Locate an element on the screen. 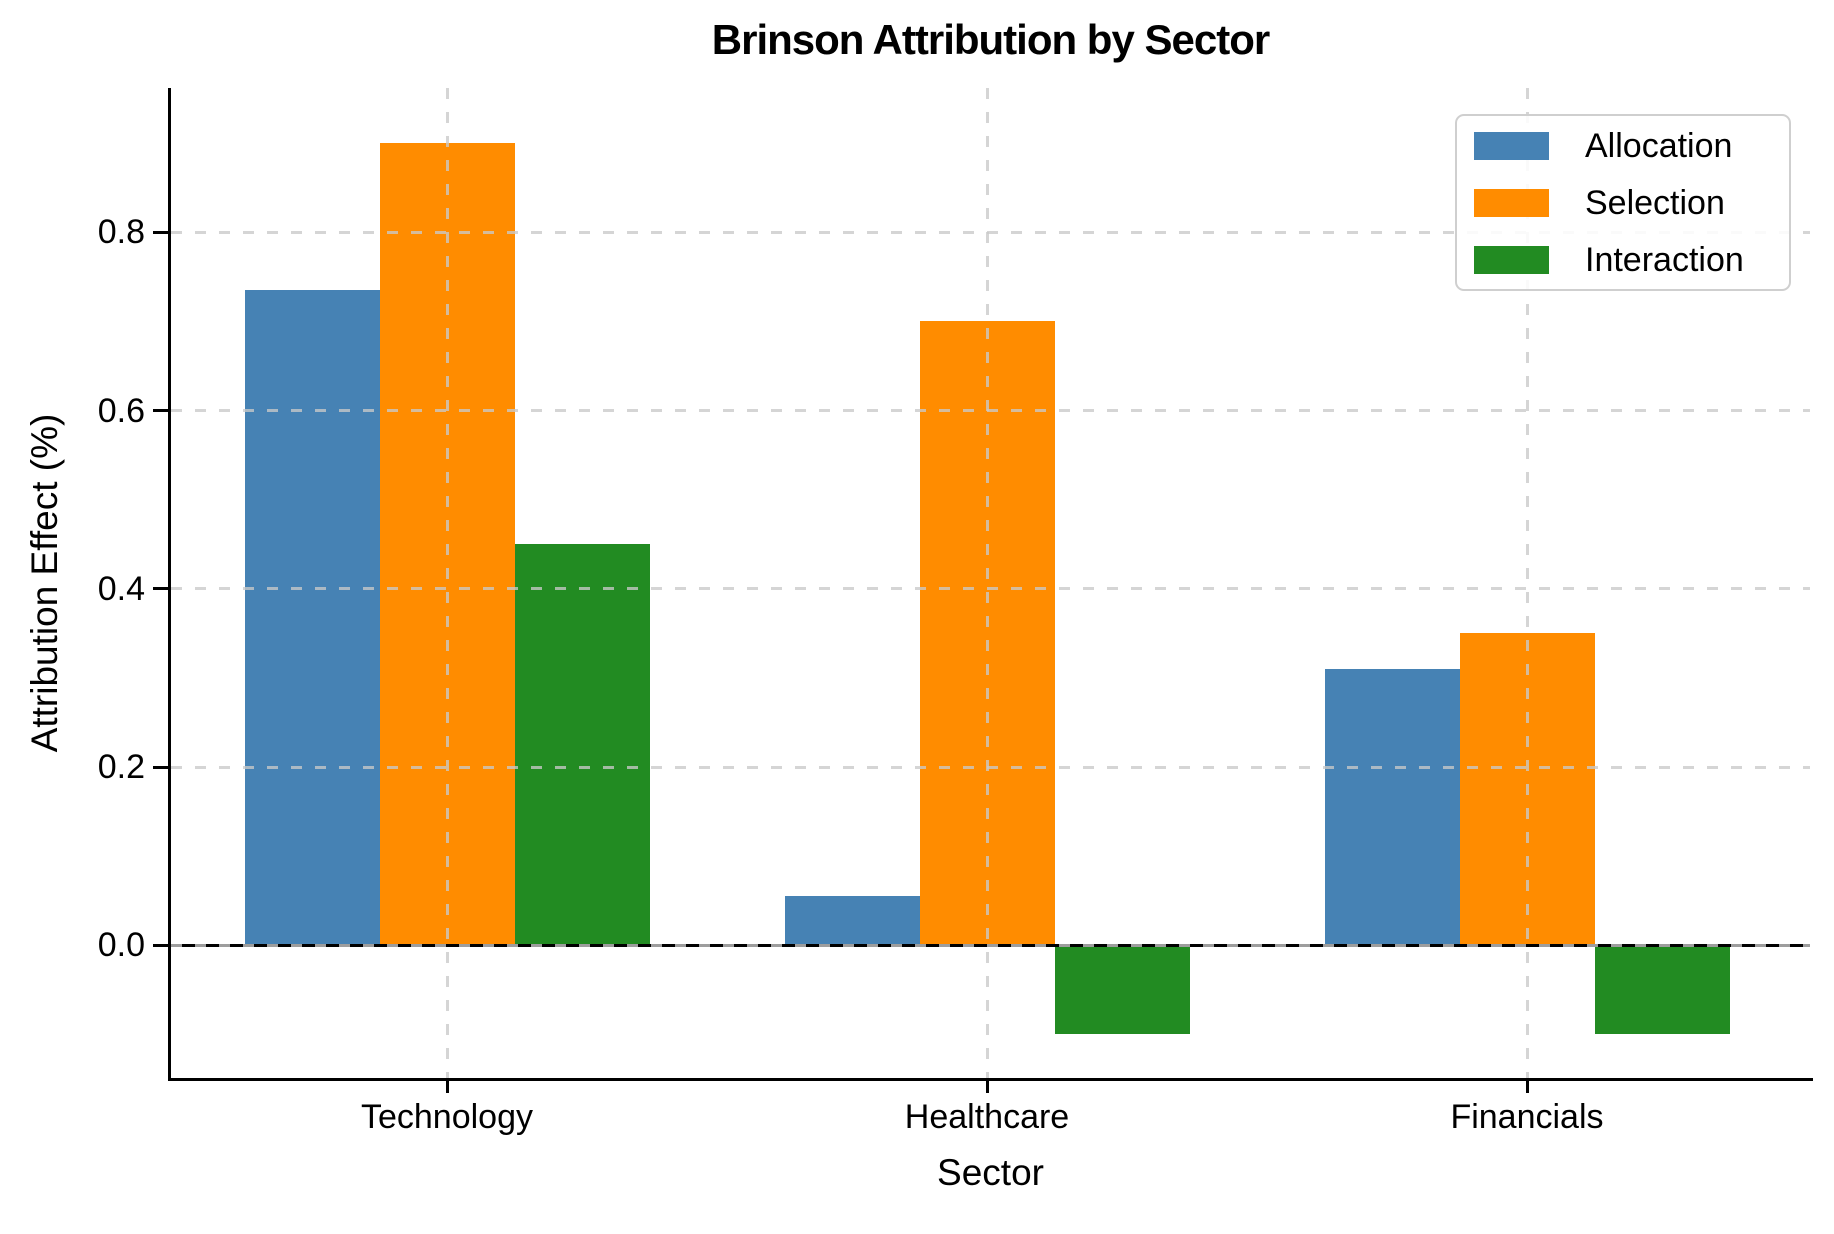 The height and width of the screenshot is (1234, 1834). legend-swatch-interaction is located at coordinates (1511, 259).